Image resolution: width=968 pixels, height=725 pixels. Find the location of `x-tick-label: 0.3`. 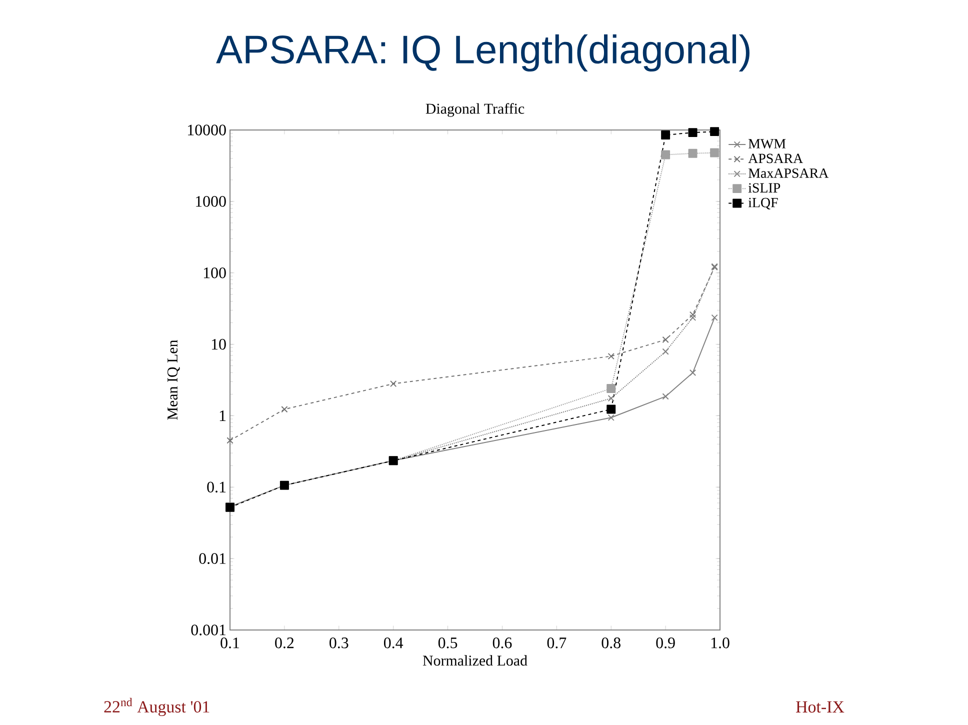

x-tick-label: 0.3 is located at coordinates (339, 643).